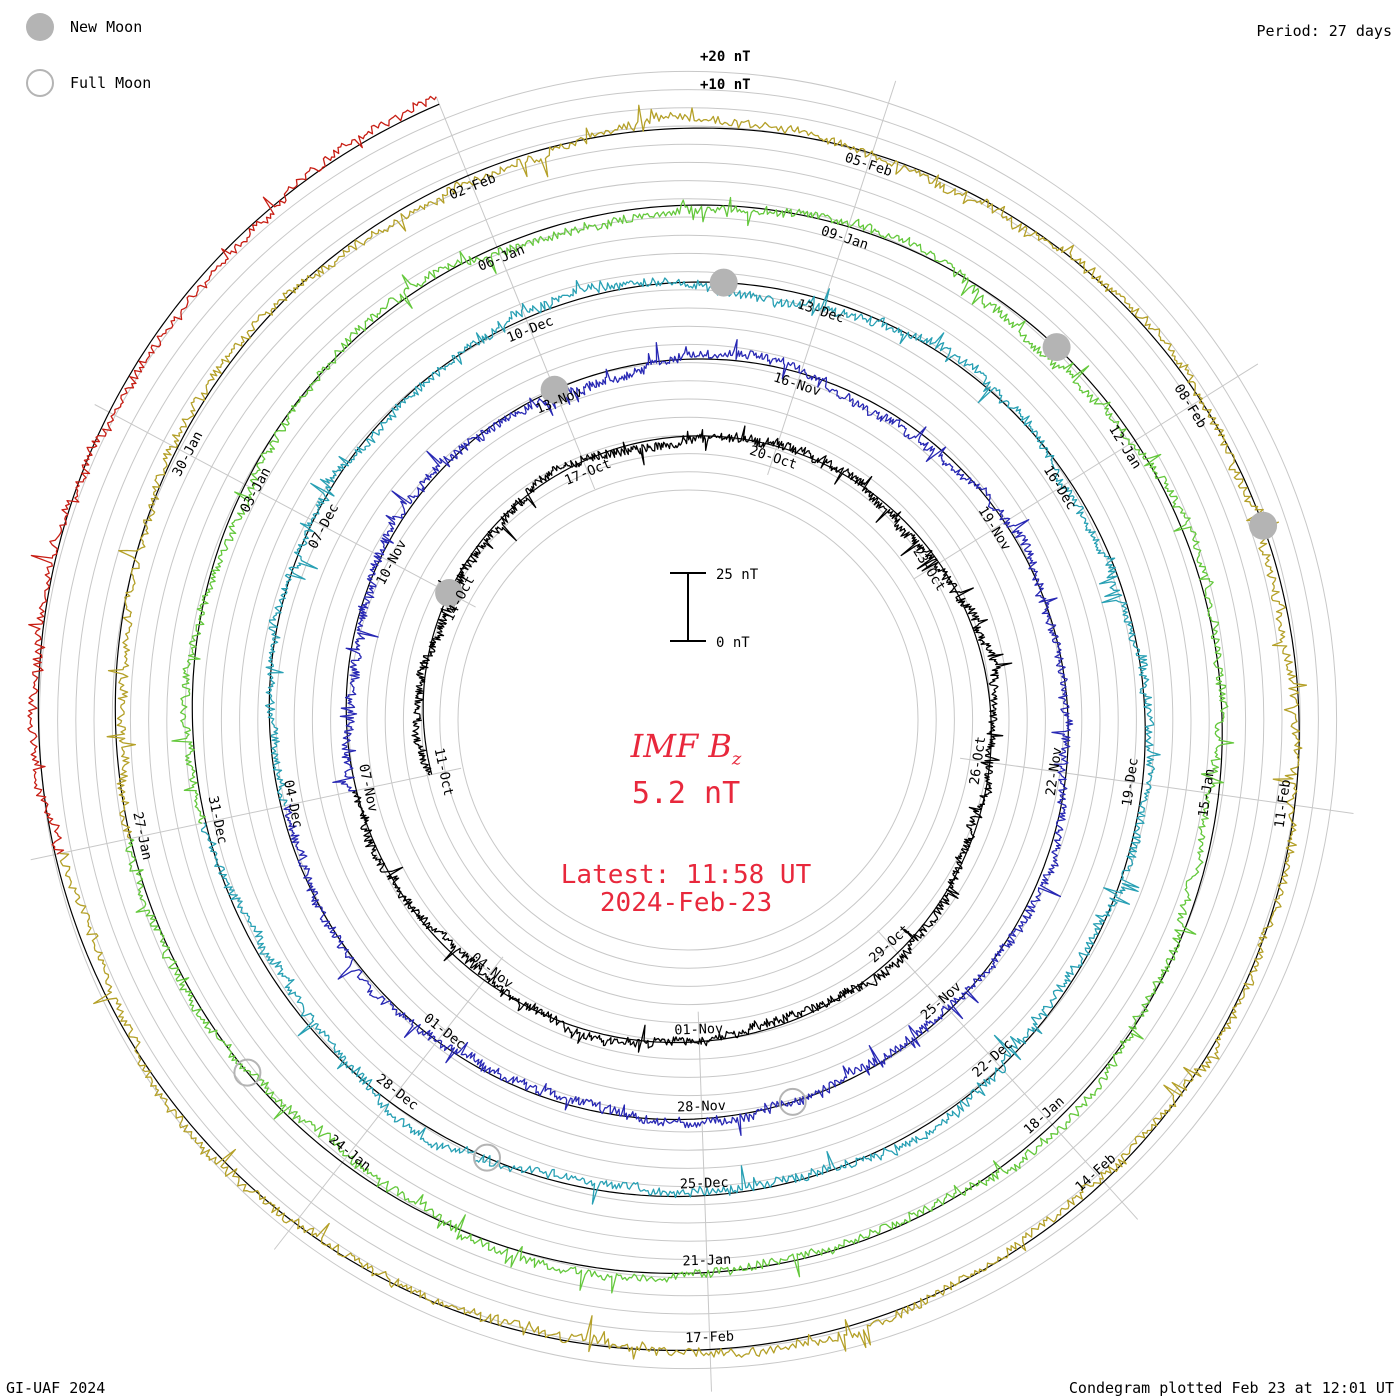 This screenshot has height=1400, width=1400. I want to click on legend-new-moon: New Moon, so click(84, 27).